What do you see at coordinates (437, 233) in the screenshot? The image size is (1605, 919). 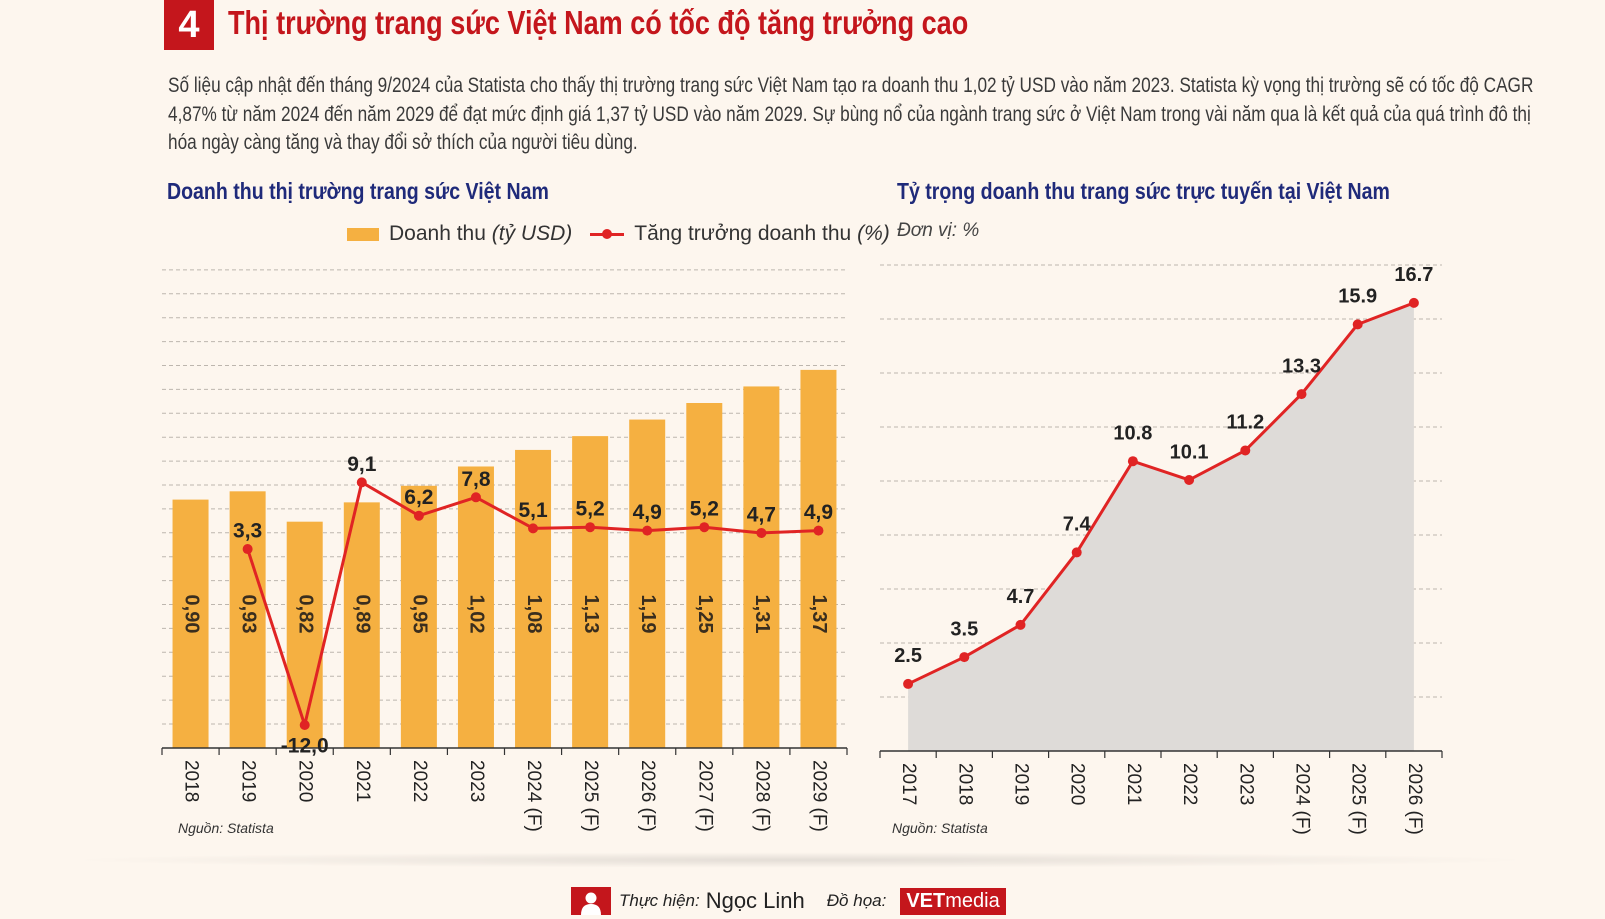 I see `legend-bar-label: Doanh thu` at bounding box center [437, 233].